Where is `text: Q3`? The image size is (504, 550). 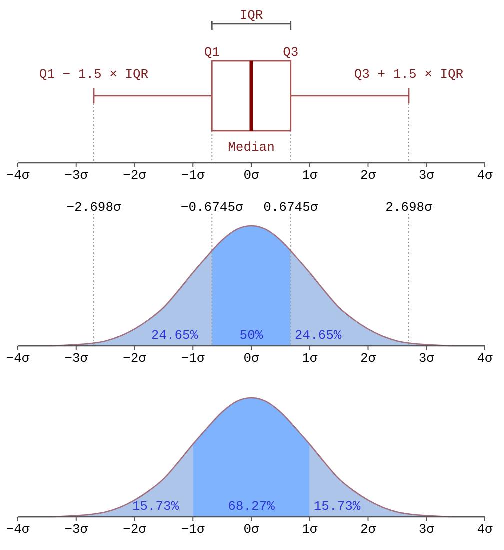
text: Q3 is located at coordinates (291, 52).